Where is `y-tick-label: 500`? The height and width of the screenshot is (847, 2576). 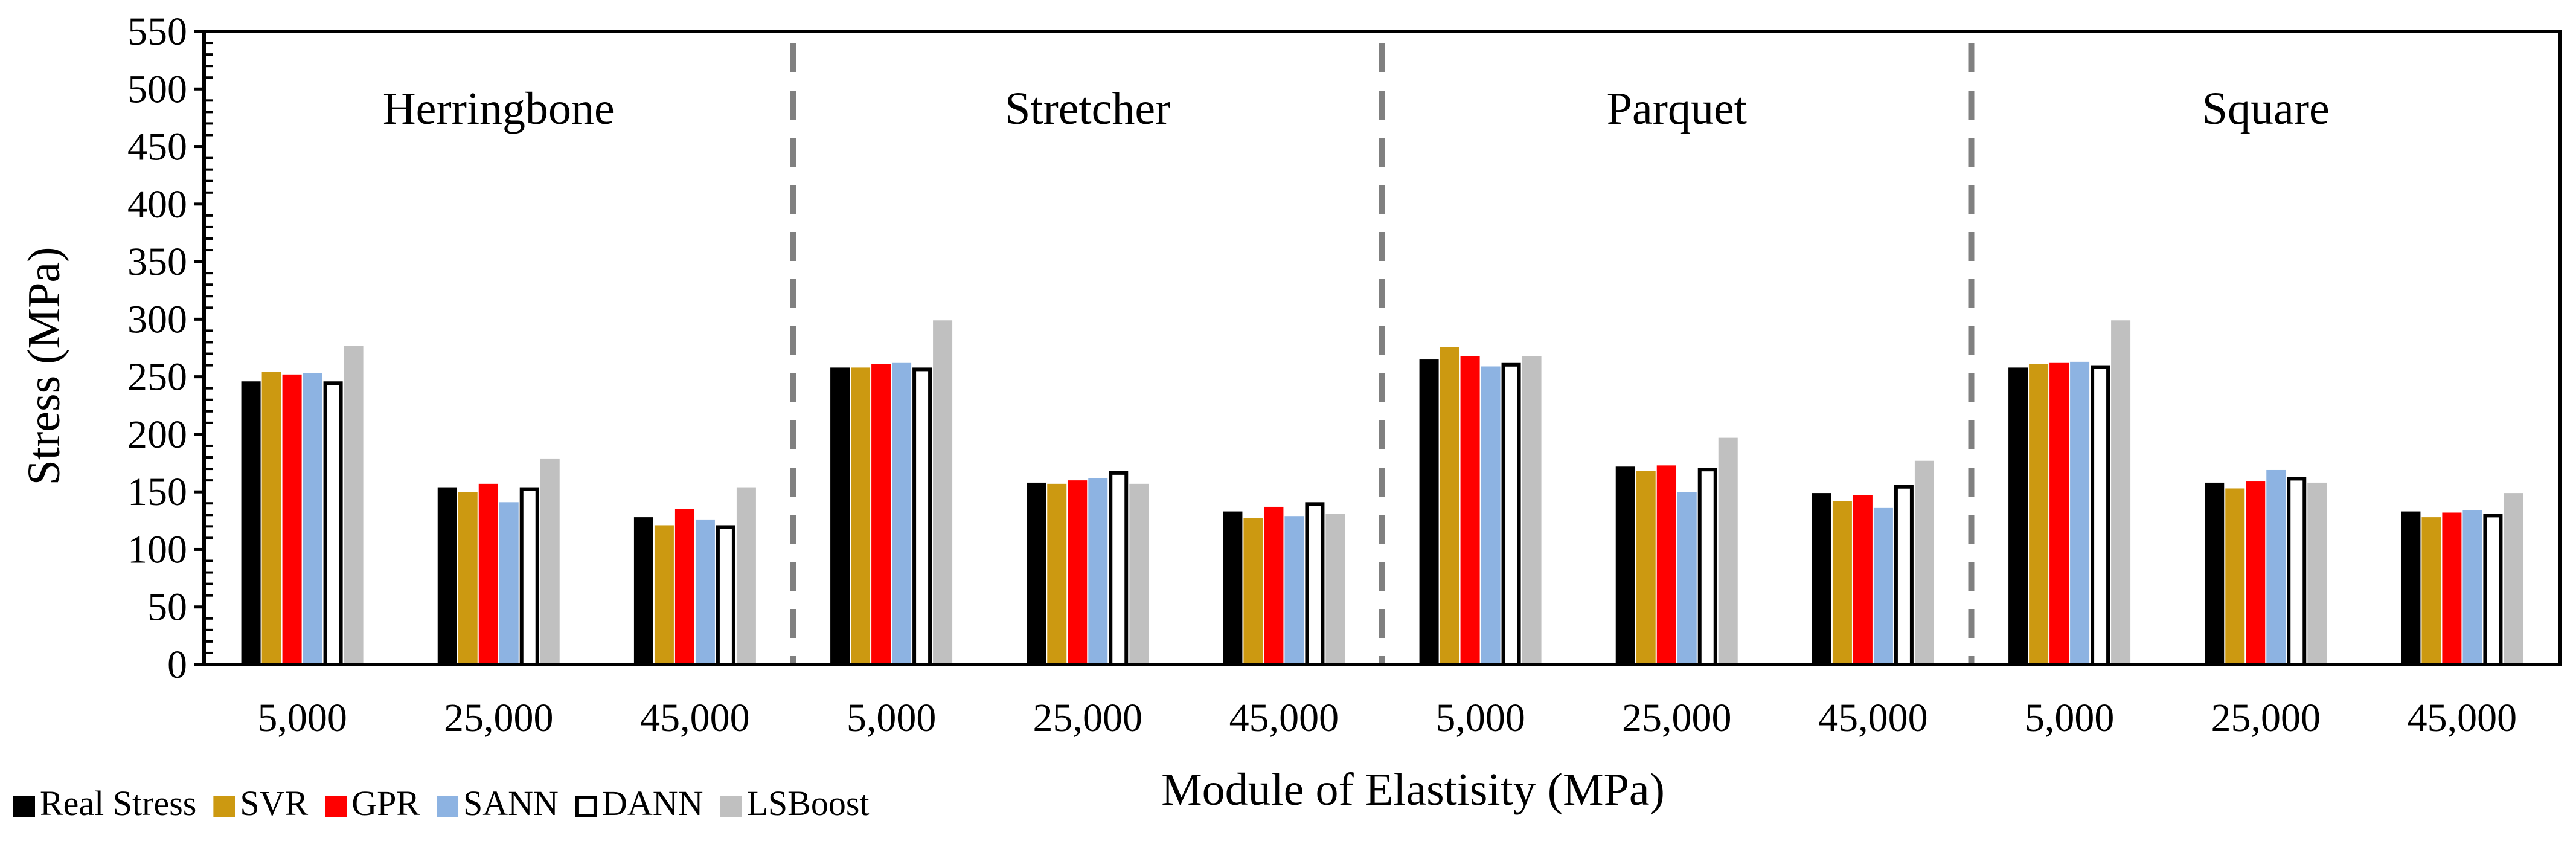 y-tick-label: 500 is located at coordinates (157, 89).